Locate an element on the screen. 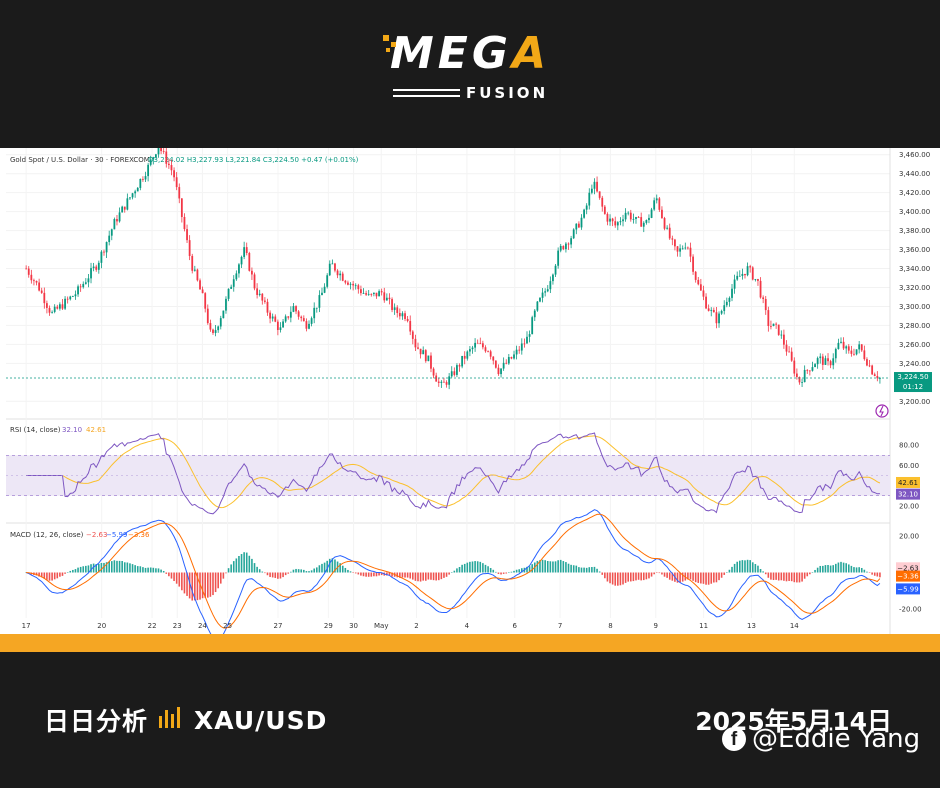  price-tick-label: 3,300.00 is located at coordinates (914, 307).